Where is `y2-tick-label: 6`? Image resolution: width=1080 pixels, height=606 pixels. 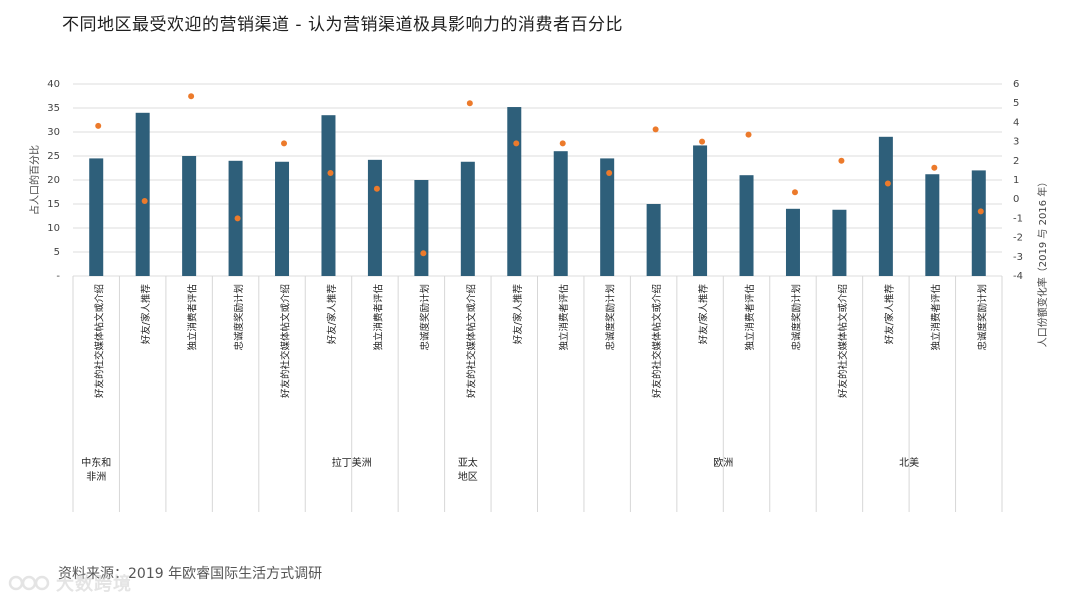
y2-tick-label: 6 is located at coordinates (1016, 84).